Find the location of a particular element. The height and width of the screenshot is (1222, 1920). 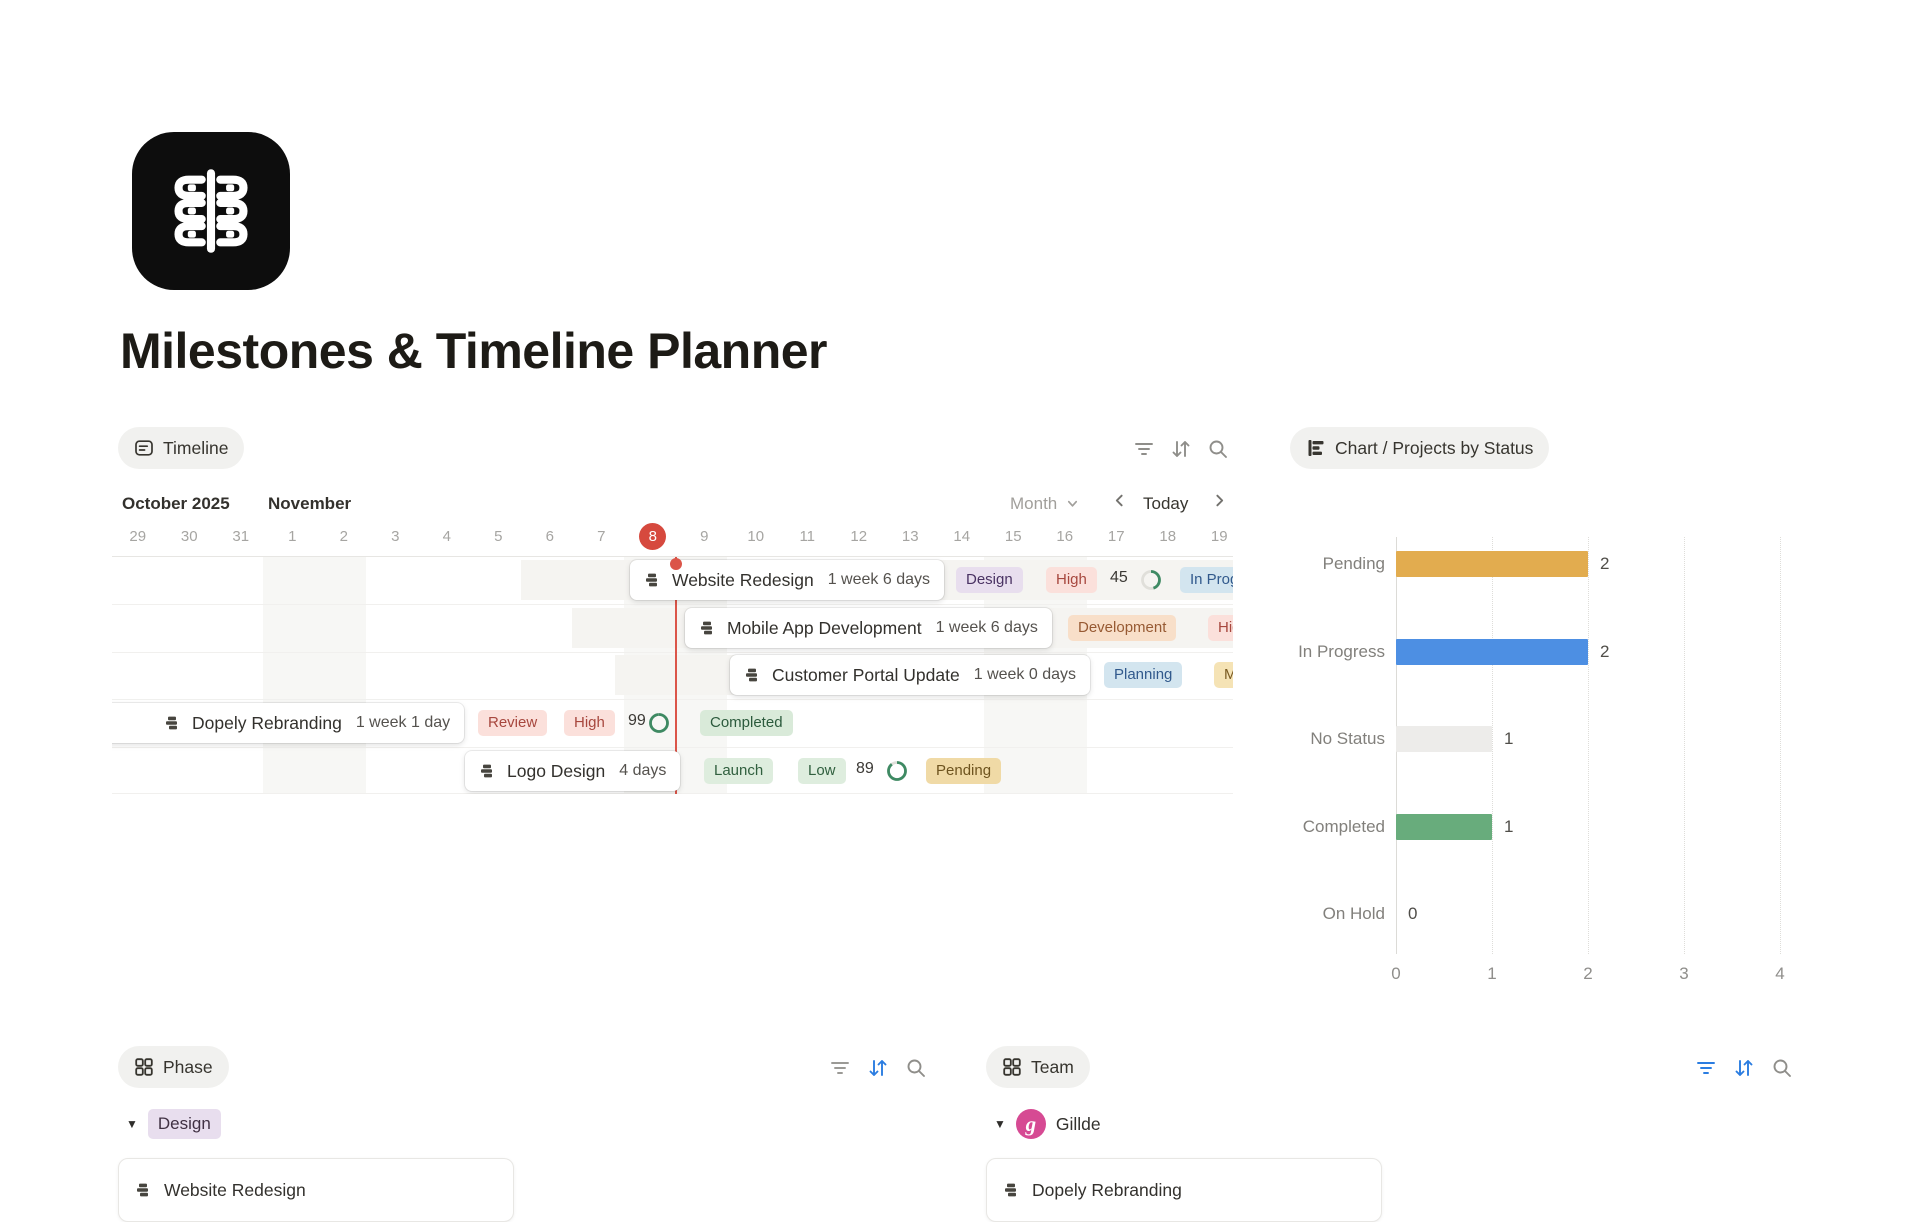

status-tag: Pending is located at coordinates (964, 771).